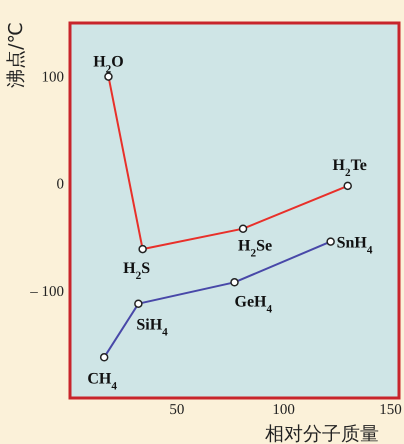 This screenshot has height=444, width=404. I want to click on x-tick-label: 100, so click(283, 410).